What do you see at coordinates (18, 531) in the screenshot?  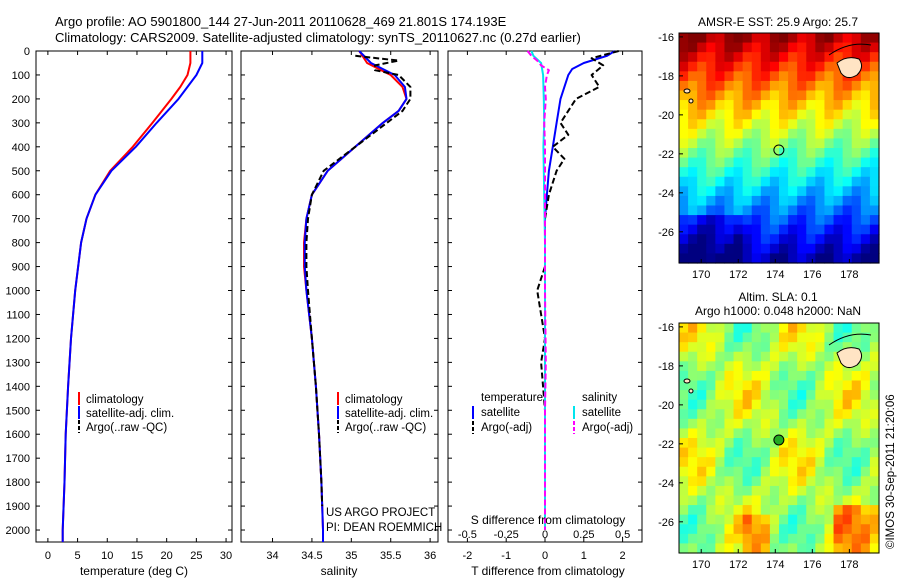 I see `depth-tick-label: 2000` at bounding box center [18, 531].